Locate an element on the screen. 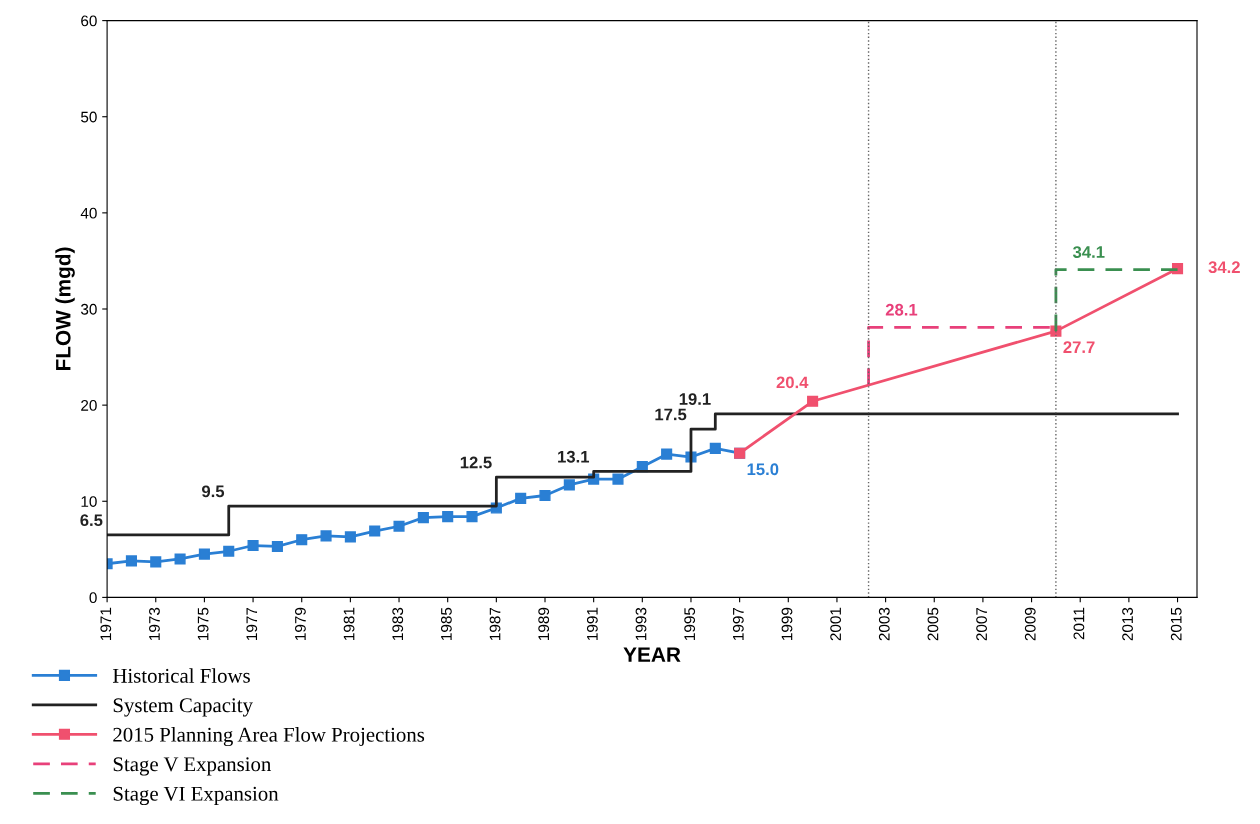 The image size is (1260, 824). data-label: 34.1 is located at coordinates (1088, 252).